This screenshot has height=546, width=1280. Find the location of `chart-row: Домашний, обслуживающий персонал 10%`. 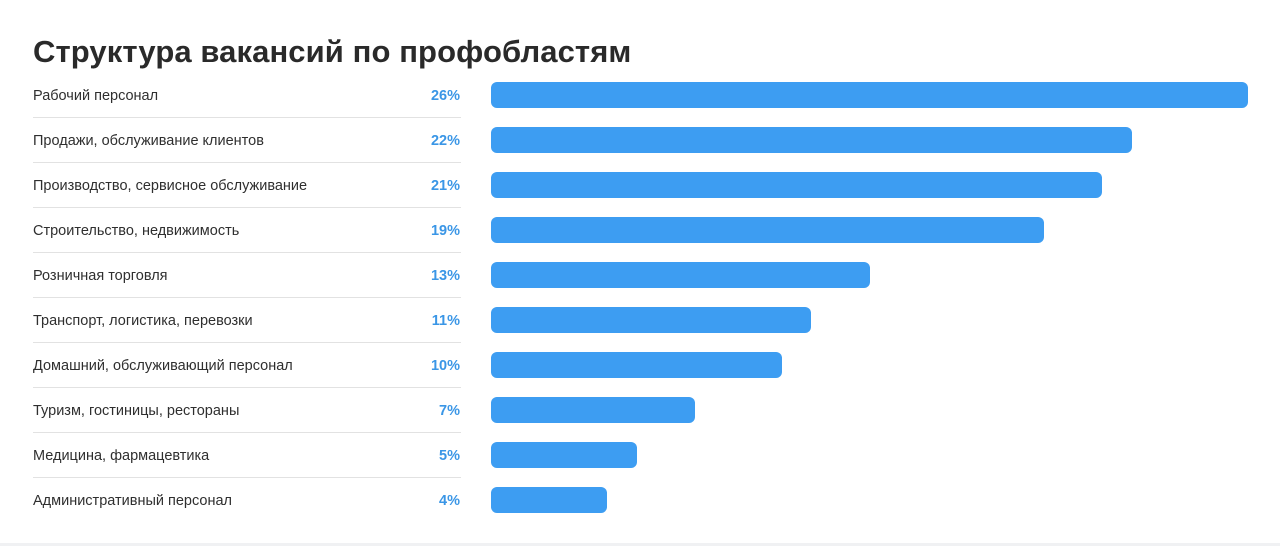

chart-row: Домашний, обслуживающий персонал 10% is located at coordinates (640, 365).